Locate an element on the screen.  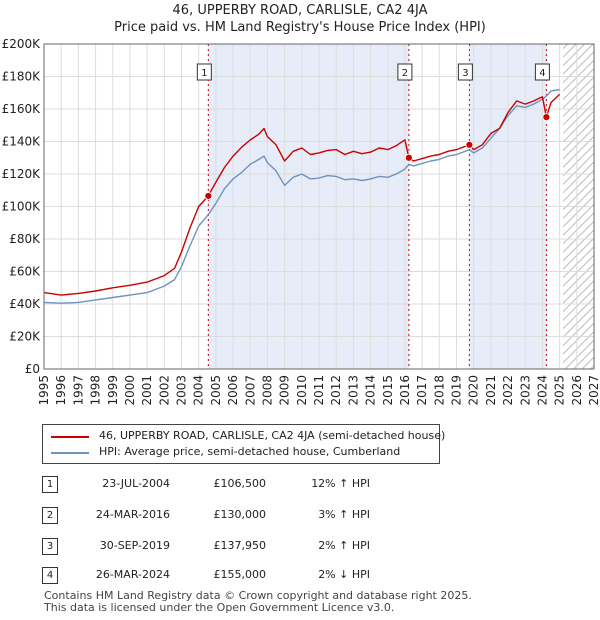
y-tick-label: £40K is located at coordinates (25, 304).